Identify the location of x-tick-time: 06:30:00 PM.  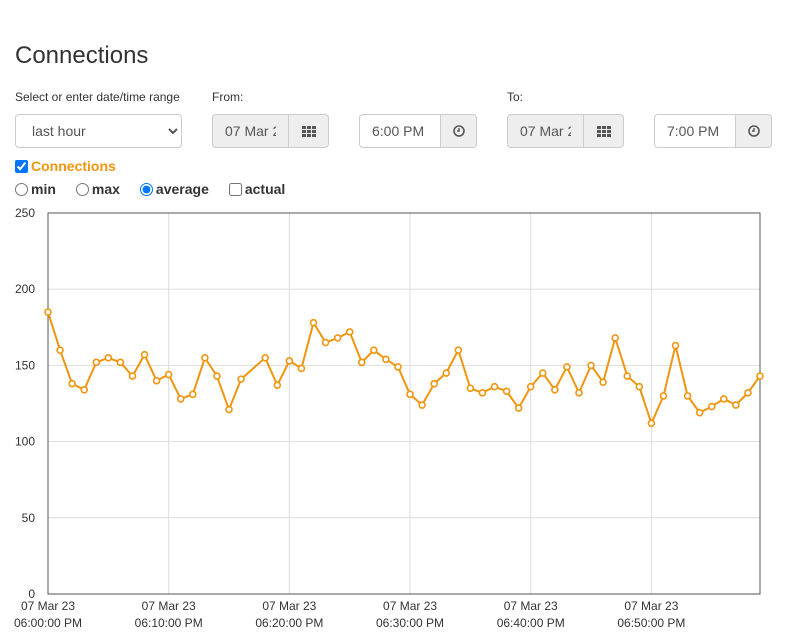
(410, 623).